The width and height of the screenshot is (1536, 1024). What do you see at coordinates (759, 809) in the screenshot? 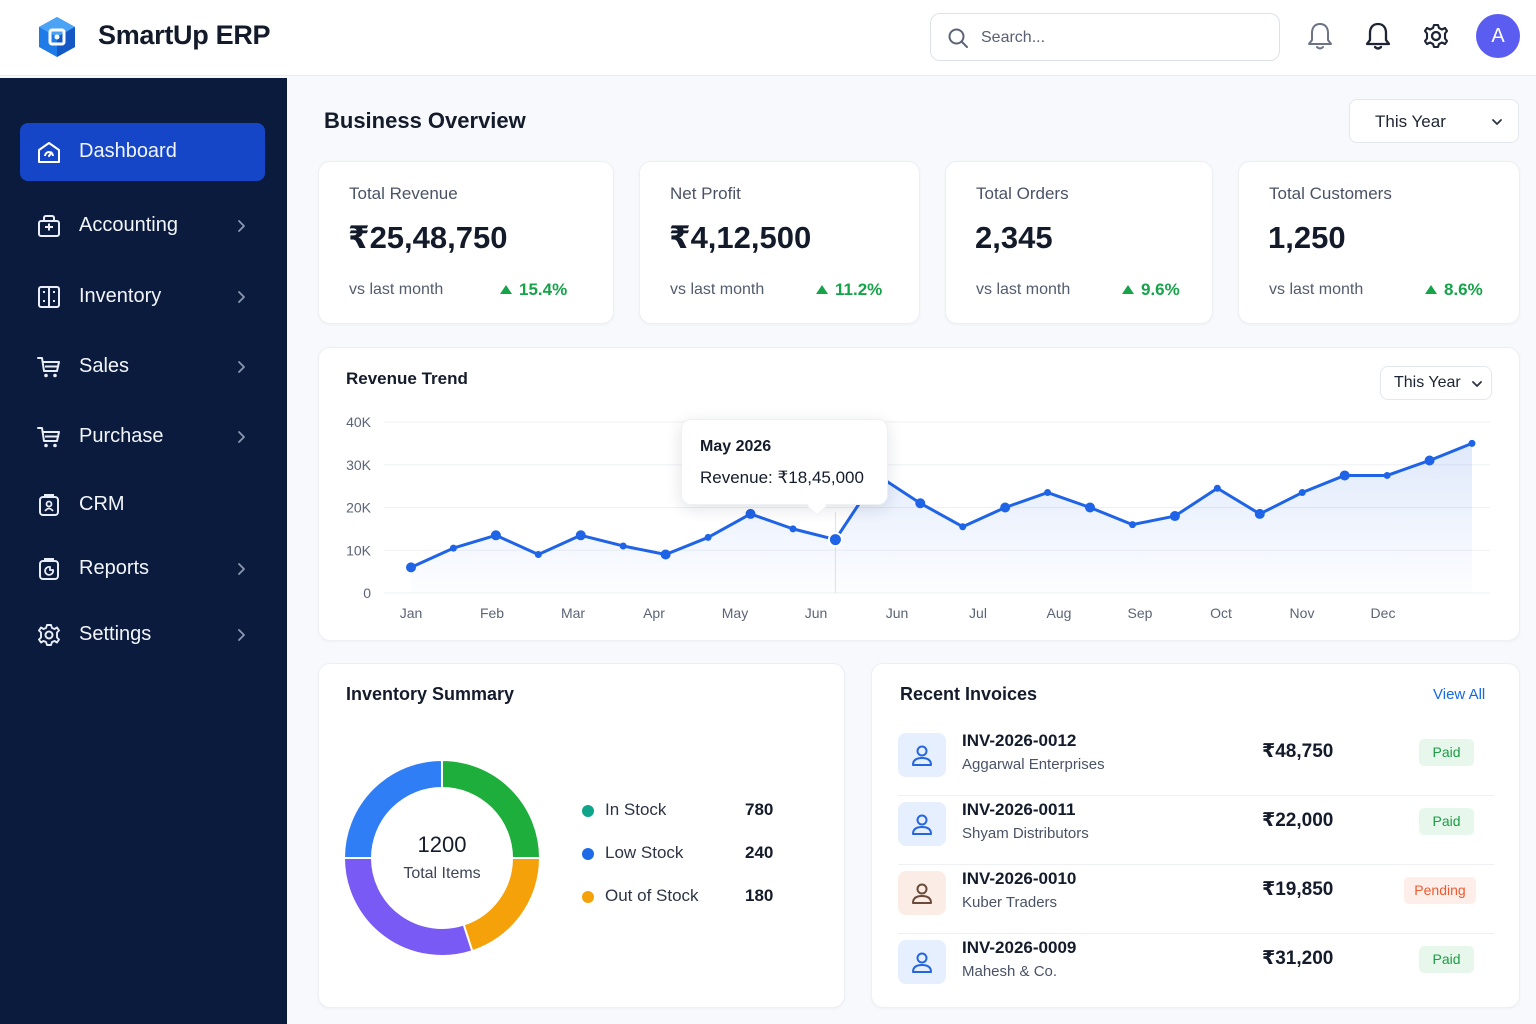
I see `legend-value: 780` at bounding box center [759, 809].